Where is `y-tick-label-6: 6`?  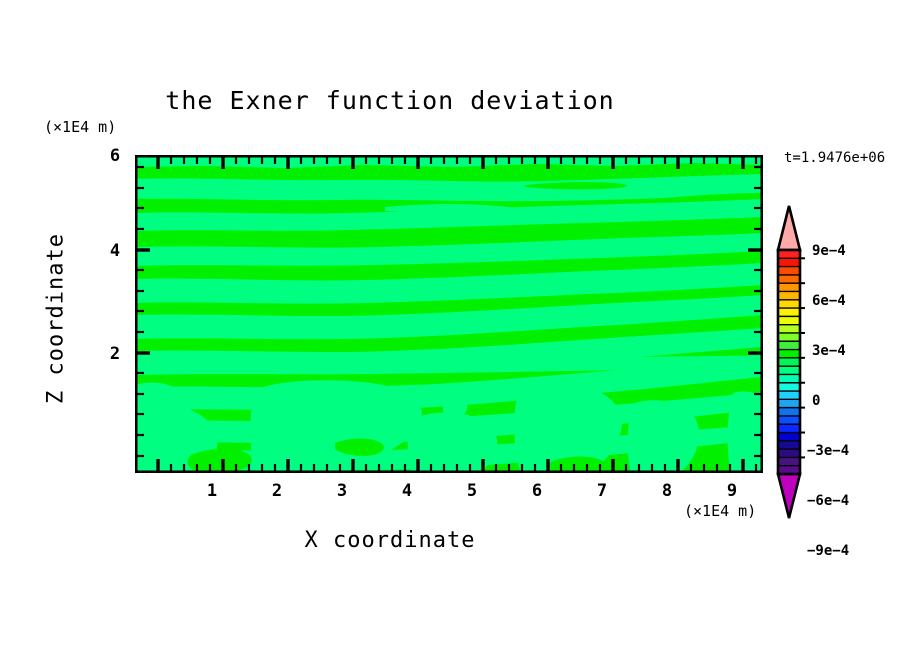
y-tick-label-6: 6 is located at coordinates (115, 156).